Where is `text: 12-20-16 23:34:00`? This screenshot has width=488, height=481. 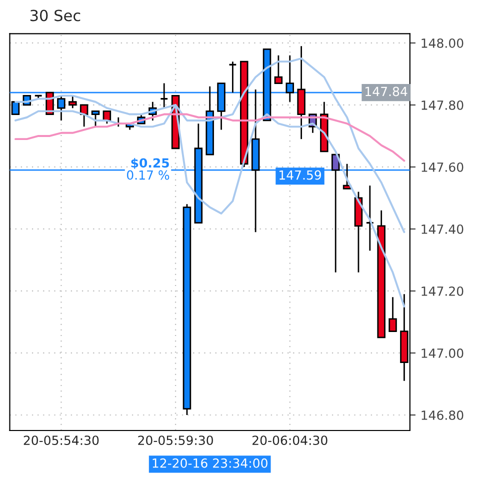 text: 12-20-16 23:34:00 is located at coordinates (210, 463).